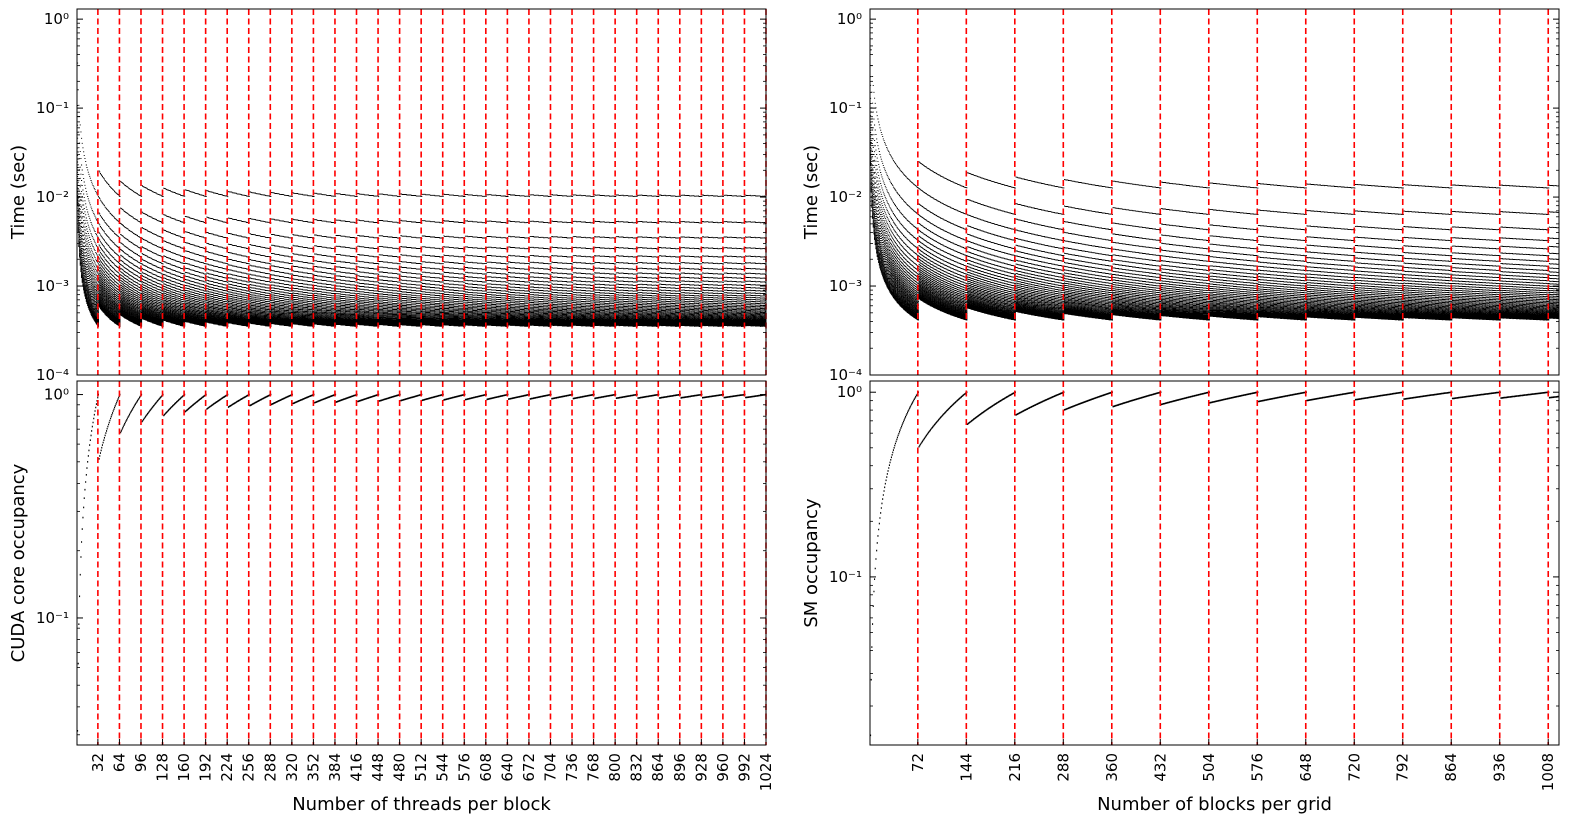 The image size is (1574, 827). Describe the element at coordinates (529, 767) in the screenshot. I see `x-tick-label: 672` at that location.